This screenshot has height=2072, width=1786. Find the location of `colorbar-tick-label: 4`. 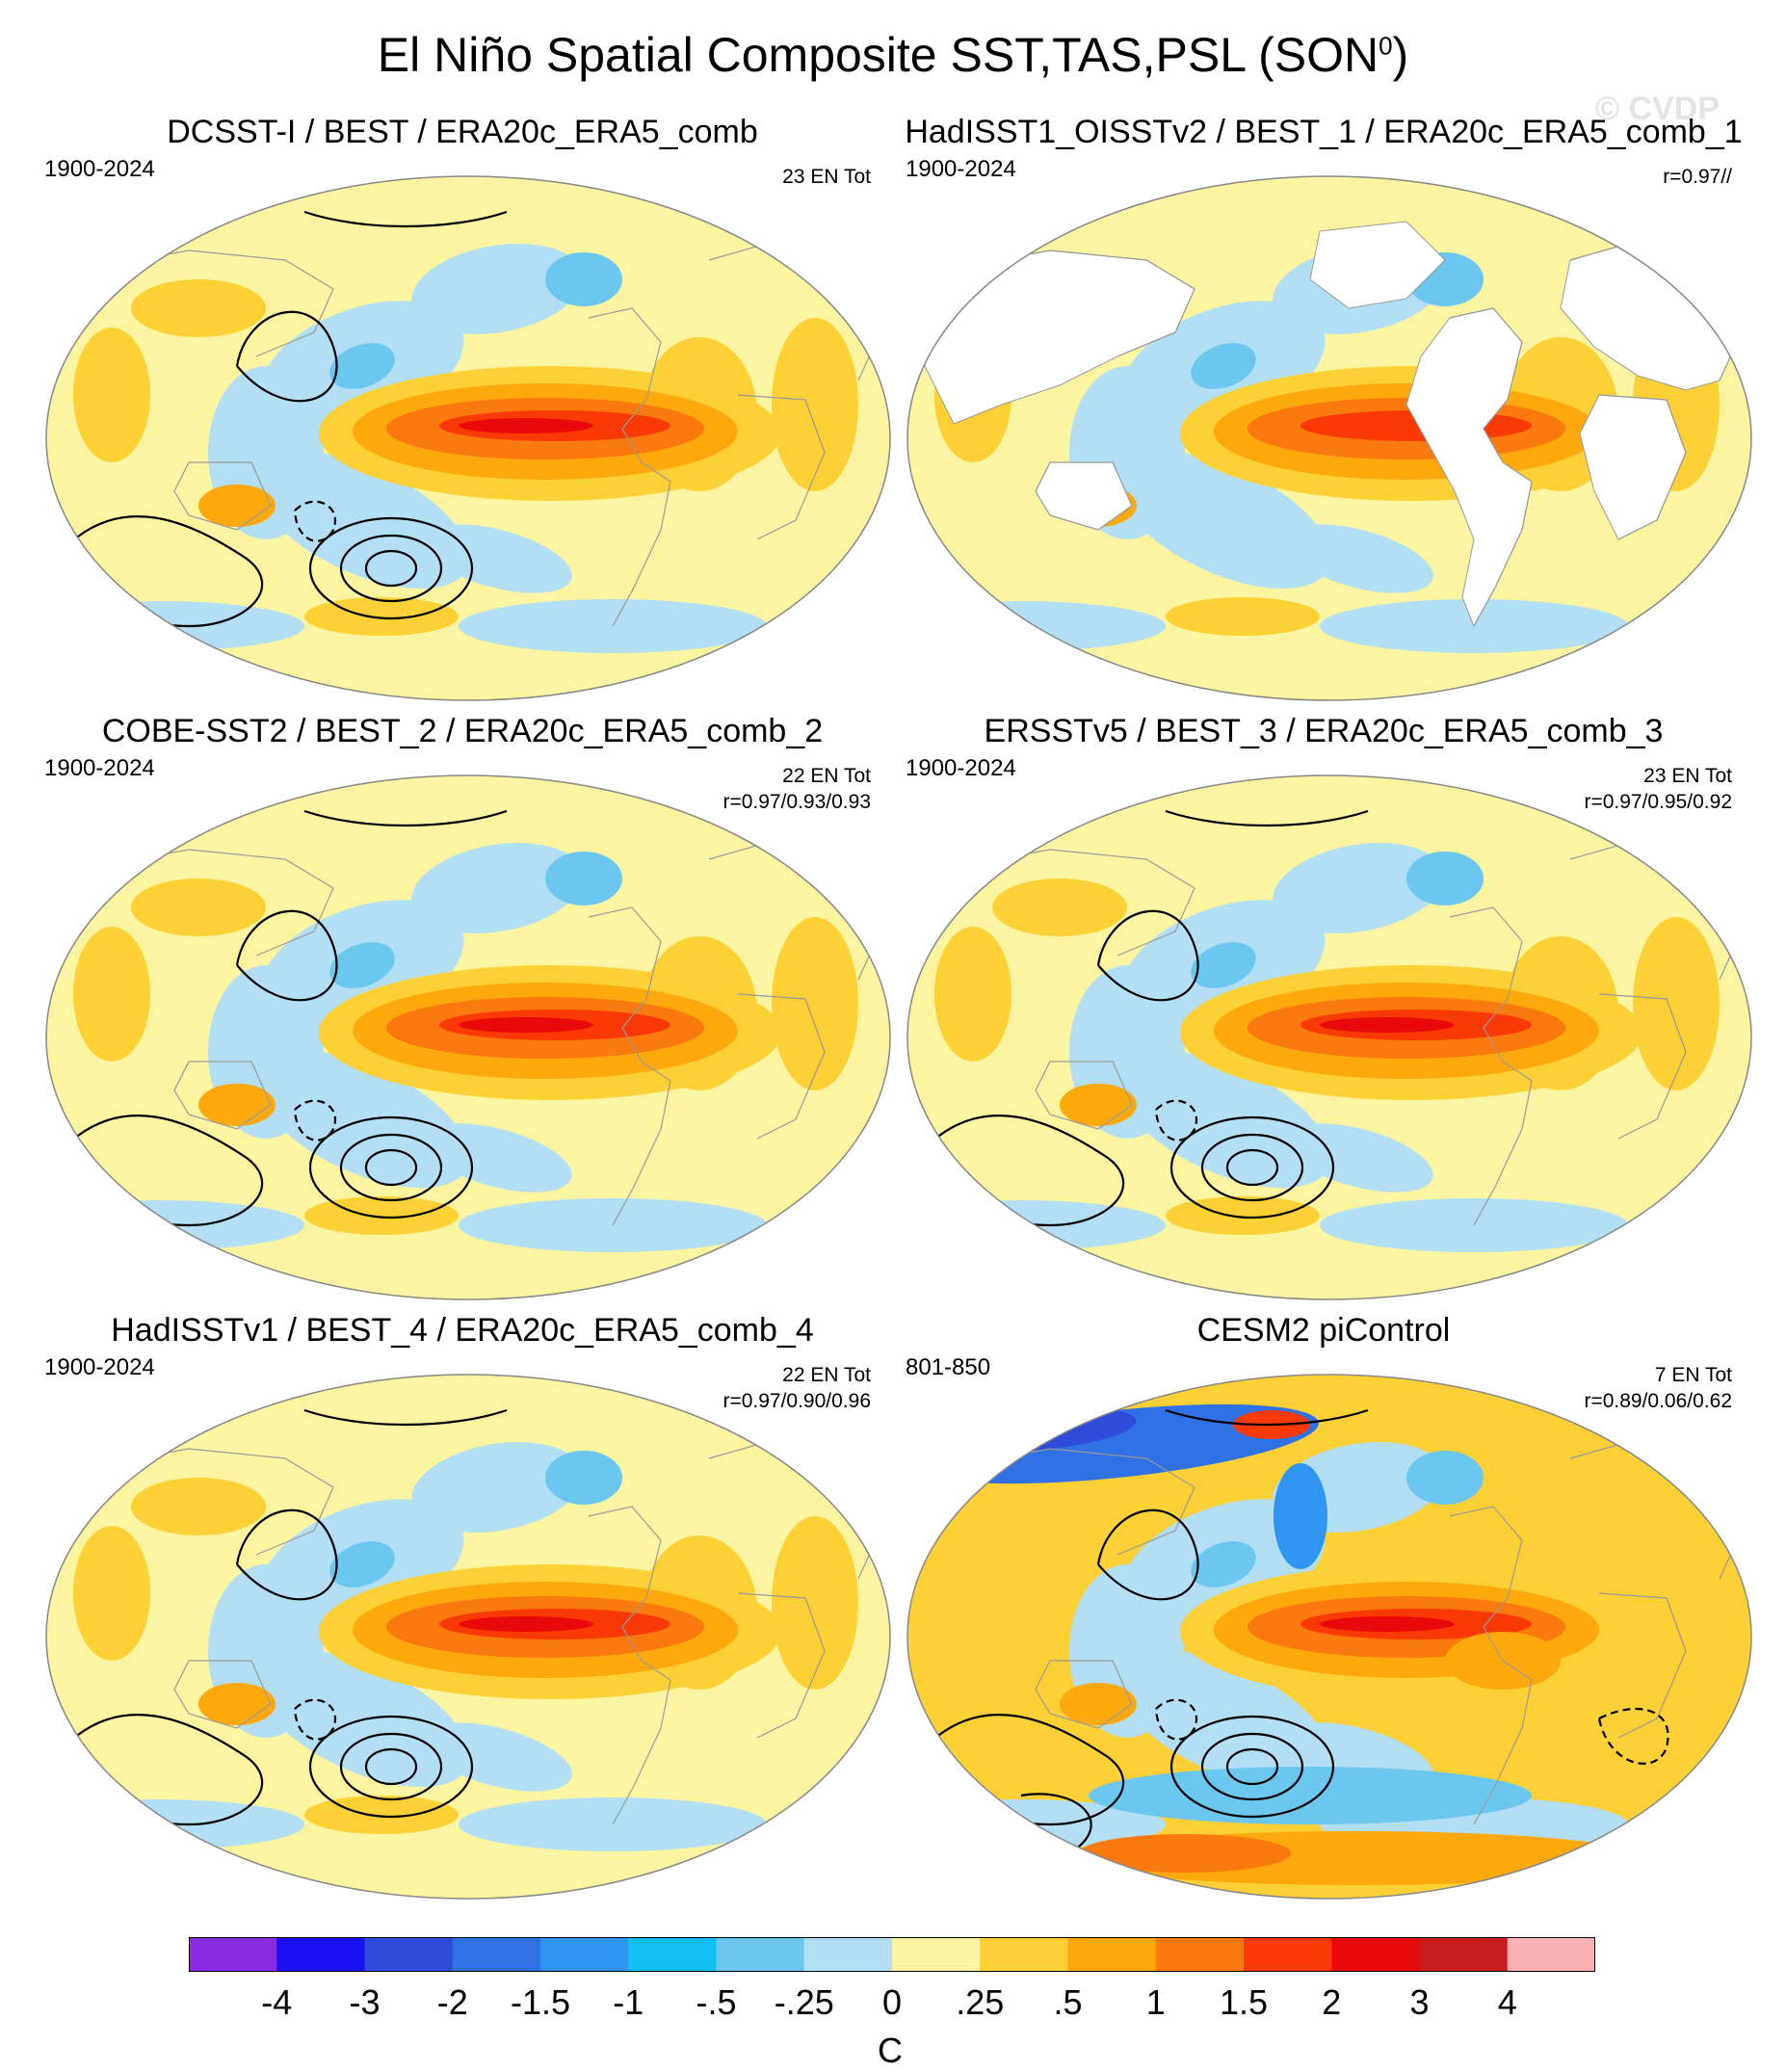

colorbar-tick-label: 4 is located at coordinates (1507, 2002).